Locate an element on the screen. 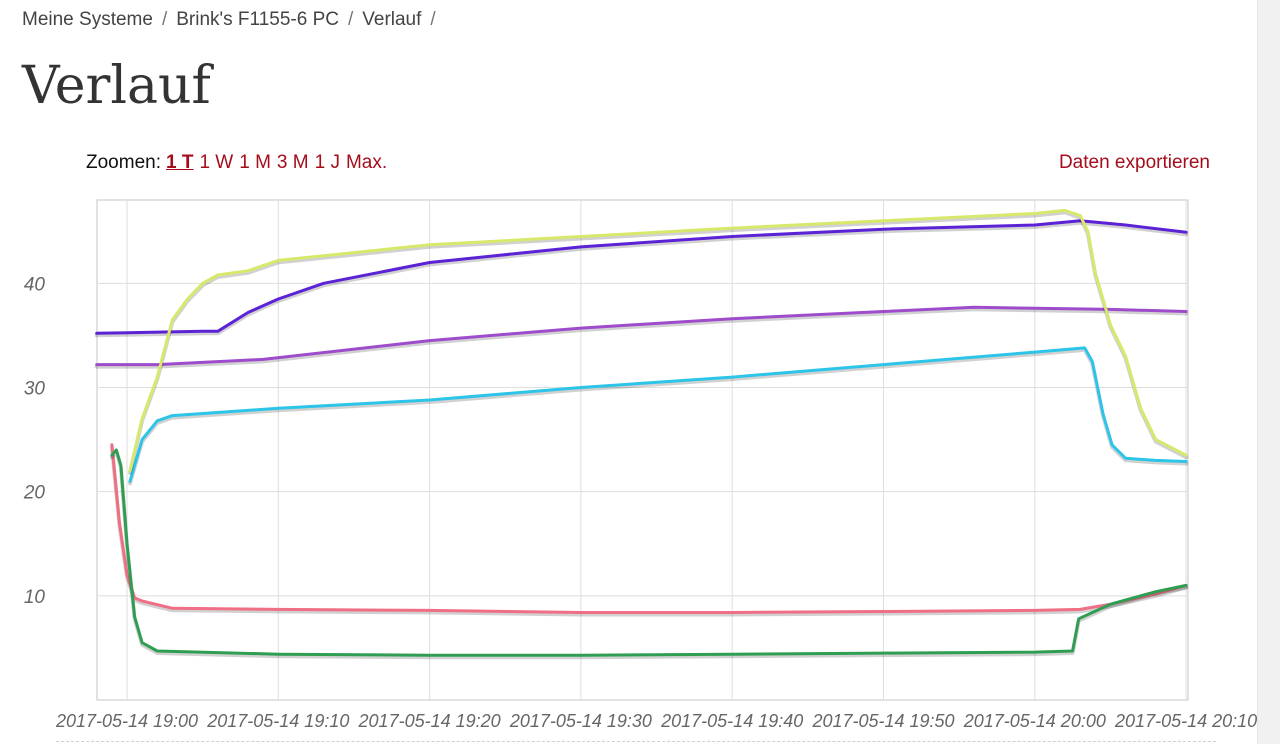  x-tick-label: 2017-05-14 19:40 is located at coordinates (731, 721).